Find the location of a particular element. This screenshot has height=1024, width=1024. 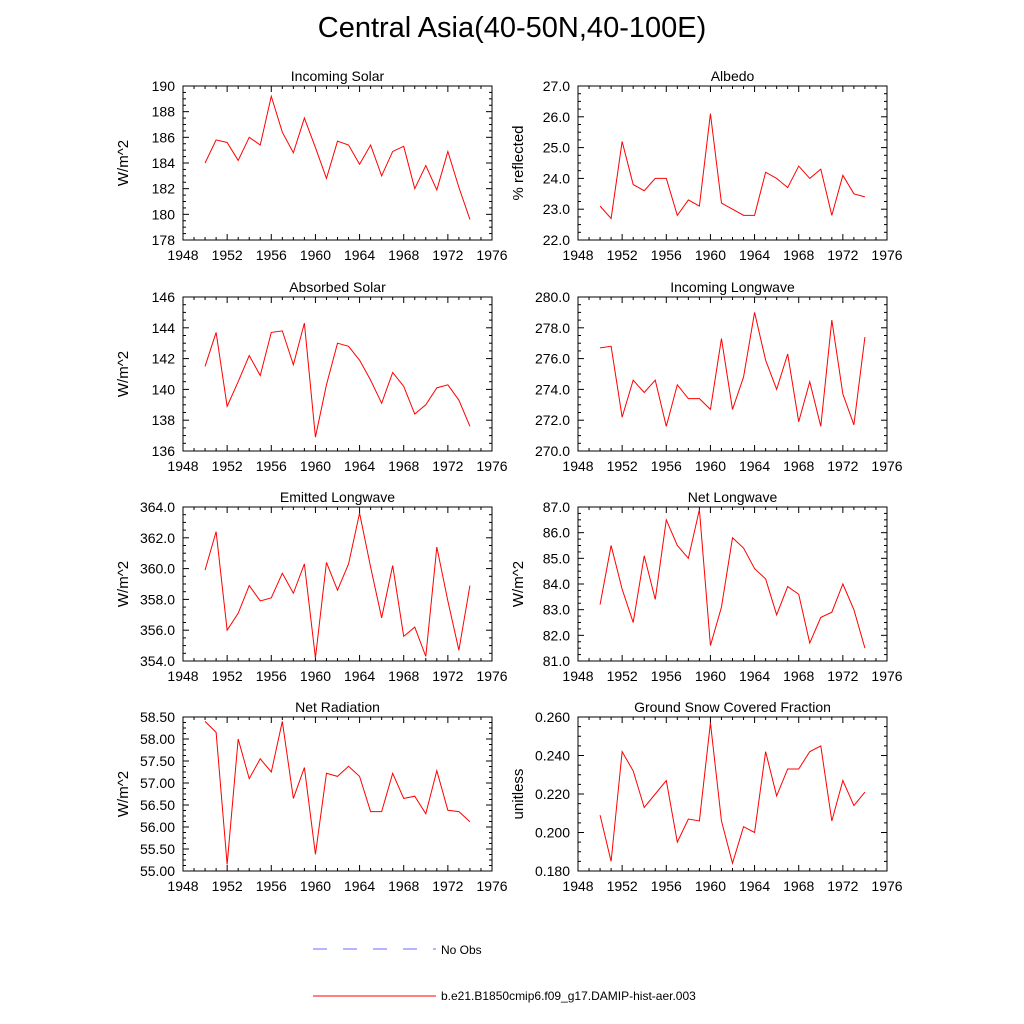

y-tick-label: 272.0 is located at coordinates (552, 420).